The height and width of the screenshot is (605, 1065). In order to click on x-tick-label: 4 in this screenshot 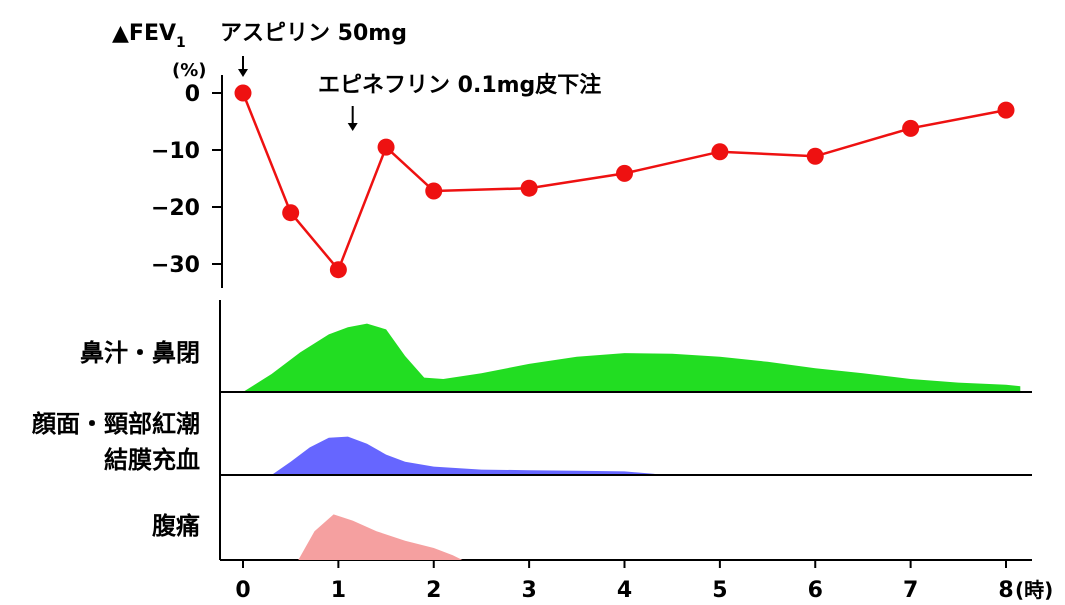, I will do `click(624, 590)`.